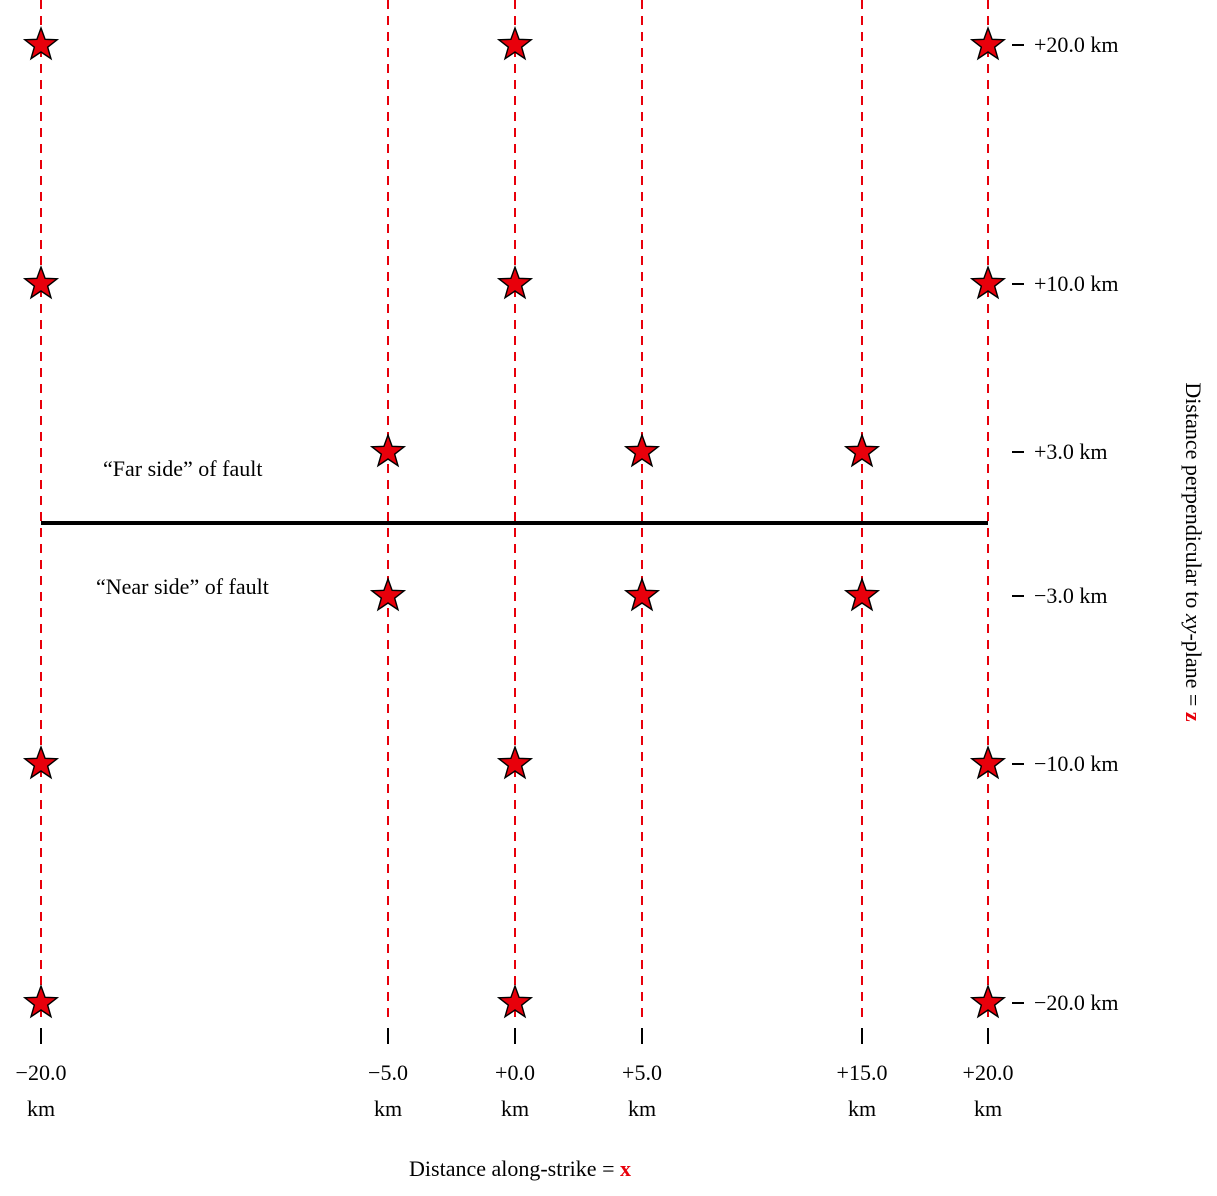 Image resolution: width=1217 pixels, height=1196 pixels. What do you see at coordinates (182, 468) in the screenshot?
I see `far-side-label: “Far side” of fault` at bounding box center [182, 468].